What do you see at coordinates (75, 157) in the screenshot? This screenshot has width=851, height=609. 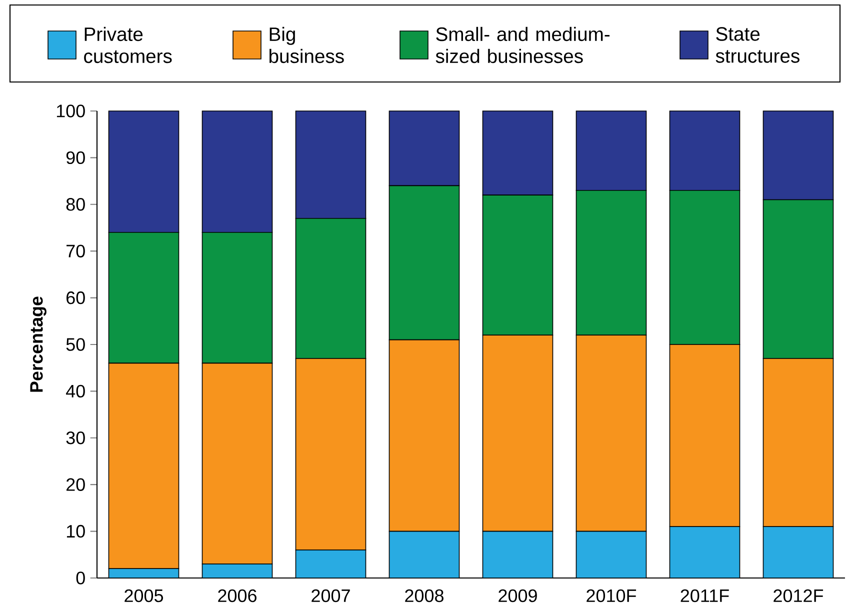 I see `y-tick-label: 90` at bounding box center [75, 157].